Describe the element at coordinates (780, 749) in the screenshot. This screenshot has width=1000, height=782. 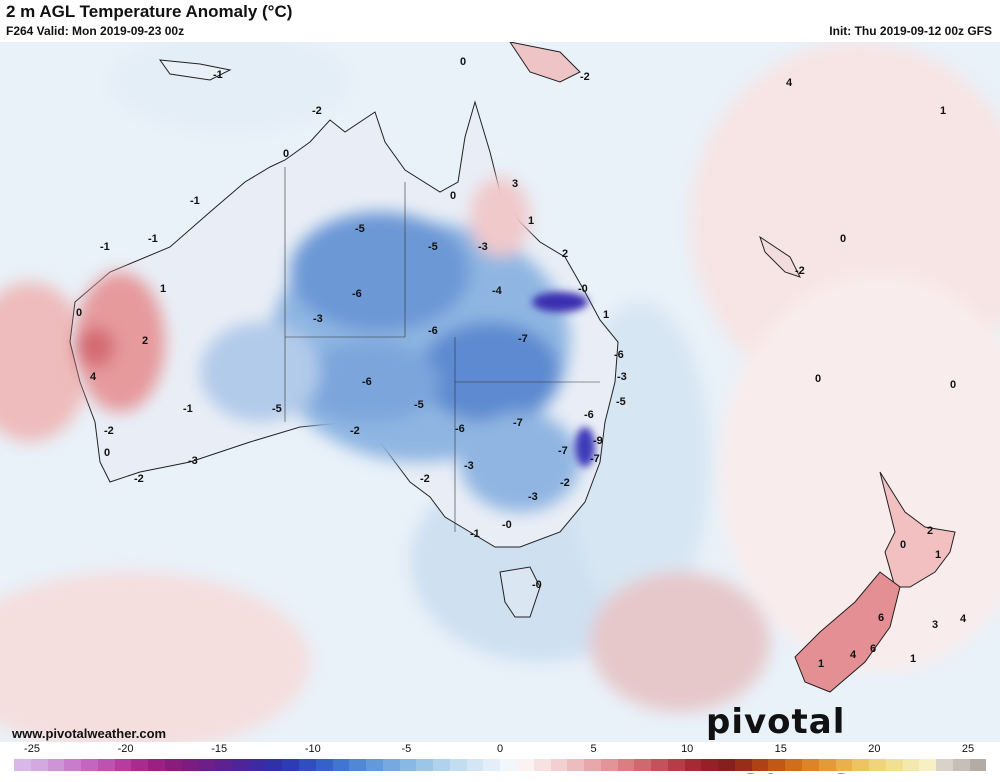
I see `colorbar-tick-label: 15` at that location.